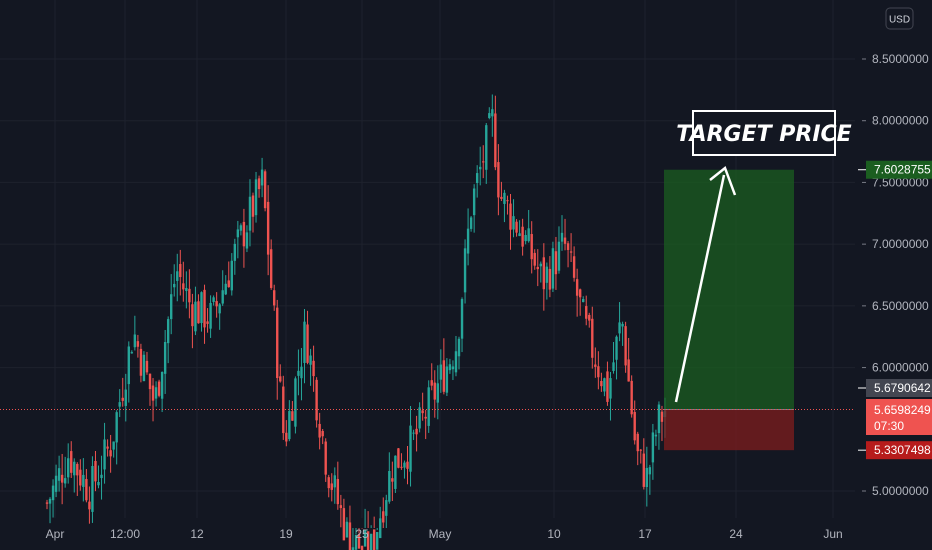 Image resolution: width=932 pixels, height=550 pixels. I want to click on x-tick-label: Apr, so click(55, 534).